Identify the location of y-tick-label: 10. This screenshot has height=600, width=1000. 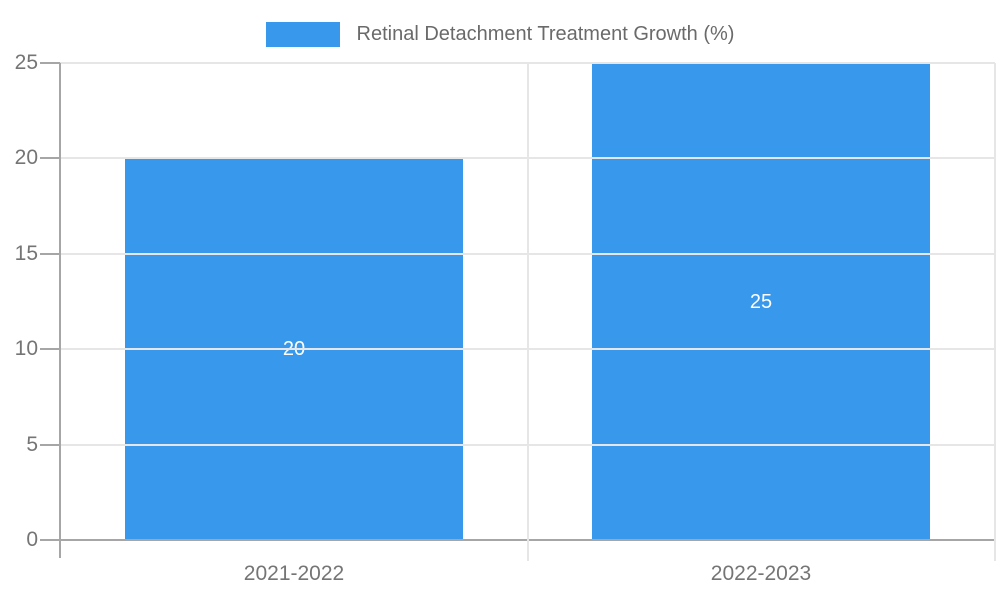
(26, 349).